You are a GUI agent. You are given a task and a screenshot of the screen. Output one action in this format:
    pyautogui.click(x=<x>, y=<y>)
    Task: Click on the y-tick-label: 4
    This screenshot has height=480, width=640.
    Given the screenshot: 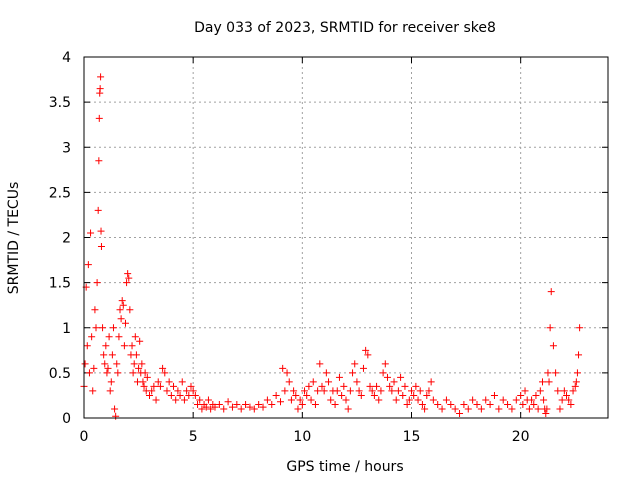 What is the action you would take?
    pyautogui.click(x=66, y=58)
    